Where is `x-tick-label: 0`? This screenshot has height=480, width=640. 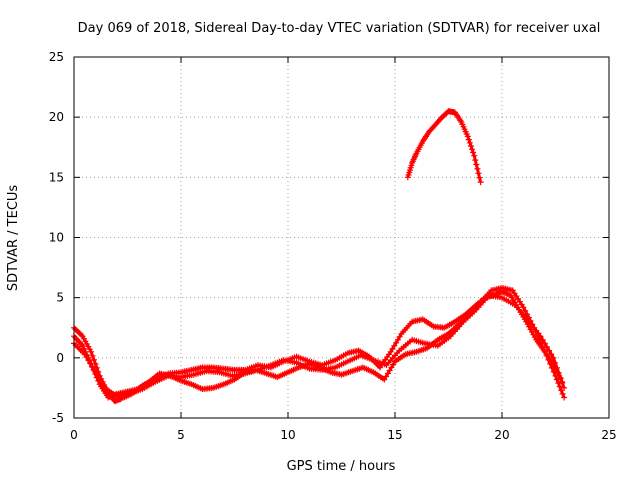 x-tick-label: 0 is located at coordinates (74, 435).